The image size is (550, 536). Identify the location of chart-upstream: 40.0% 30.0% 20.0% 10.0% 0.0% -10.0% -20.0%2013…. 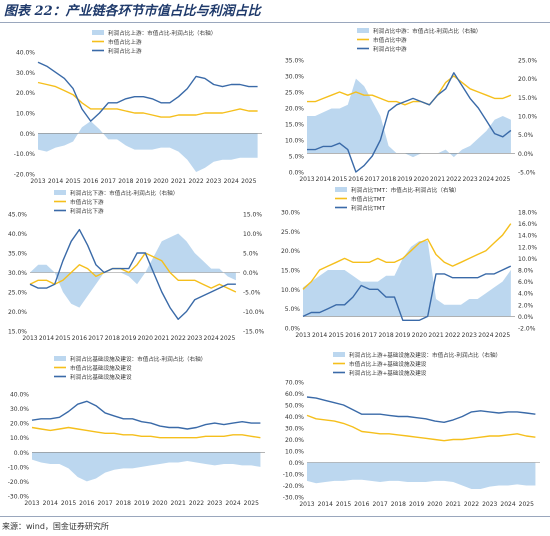
(138, 107).